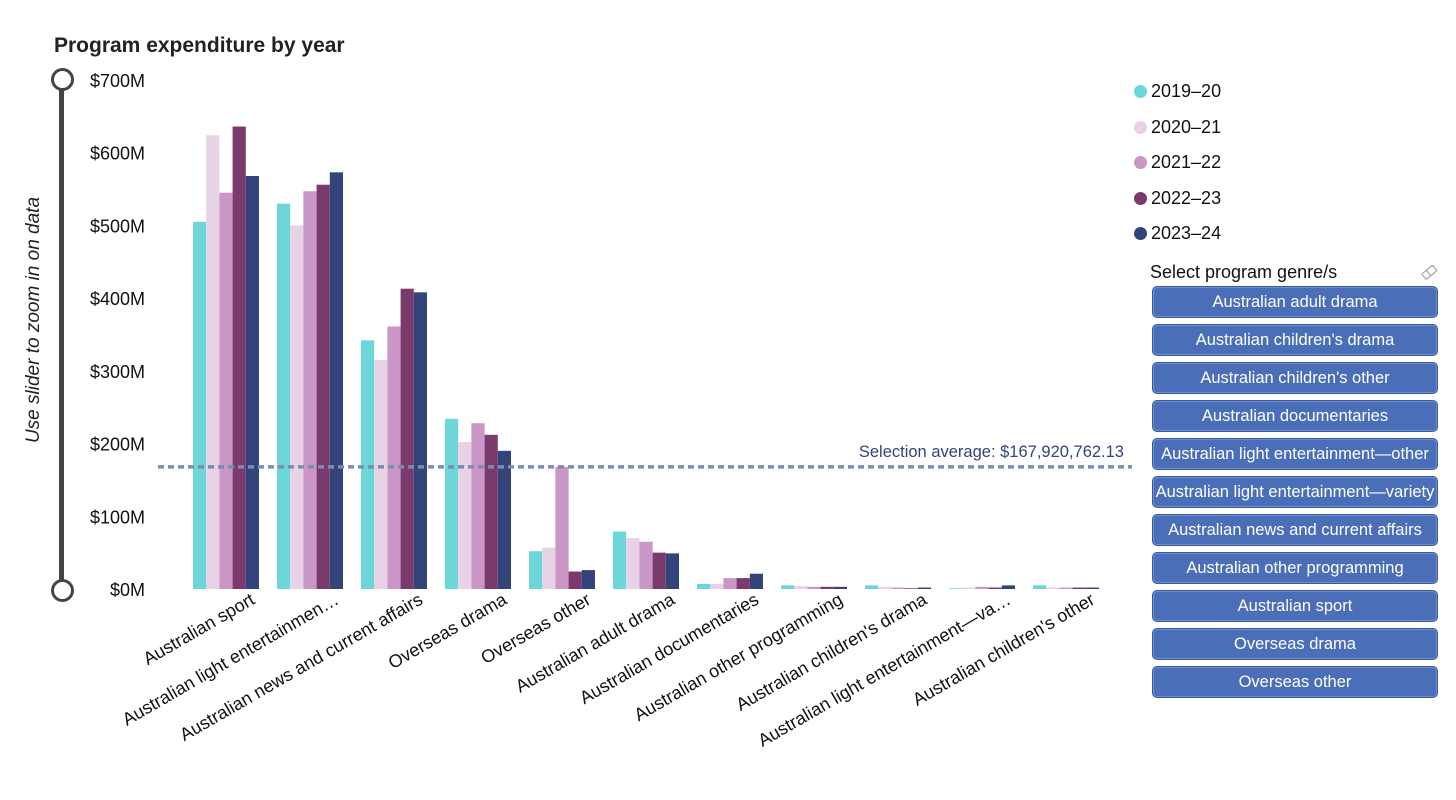 The height and width of the screenshot is (800, 1456). I want to click on y-tick-label: $400M, so click(117, 299).